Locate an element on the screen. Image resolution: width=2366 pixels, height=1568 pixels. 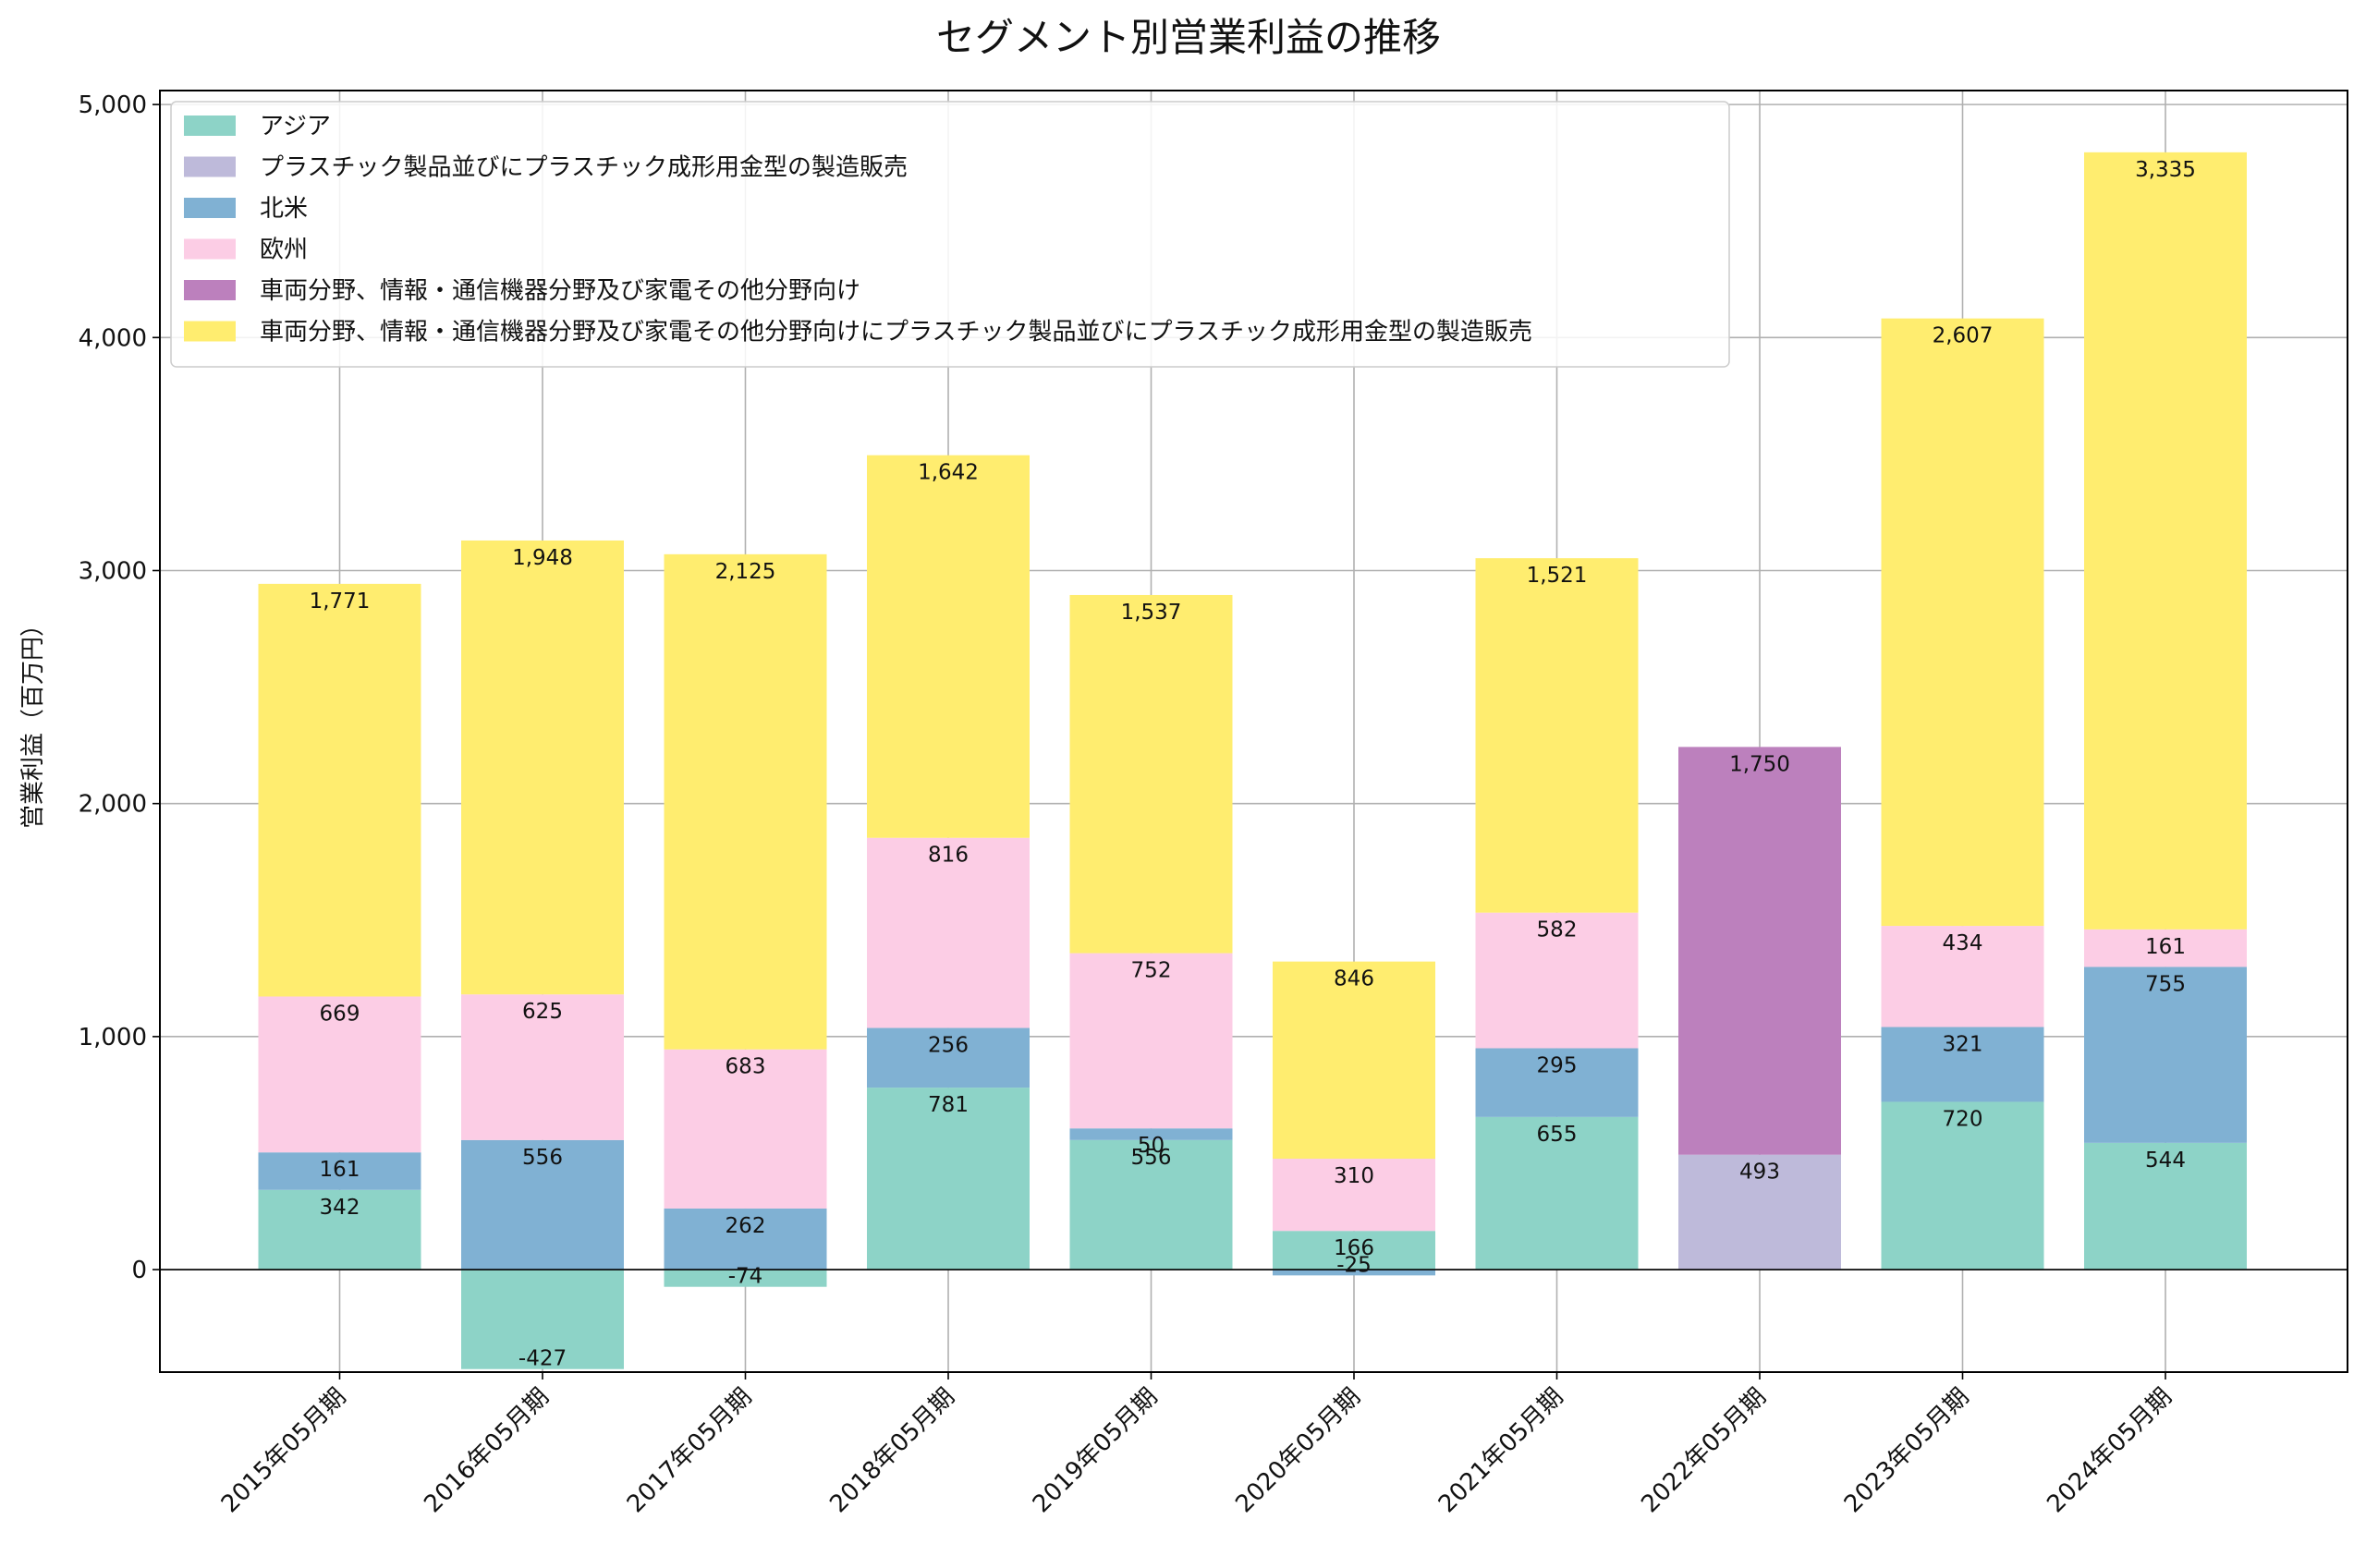
value-label: 321 is located at coordinates (1963, 1045).